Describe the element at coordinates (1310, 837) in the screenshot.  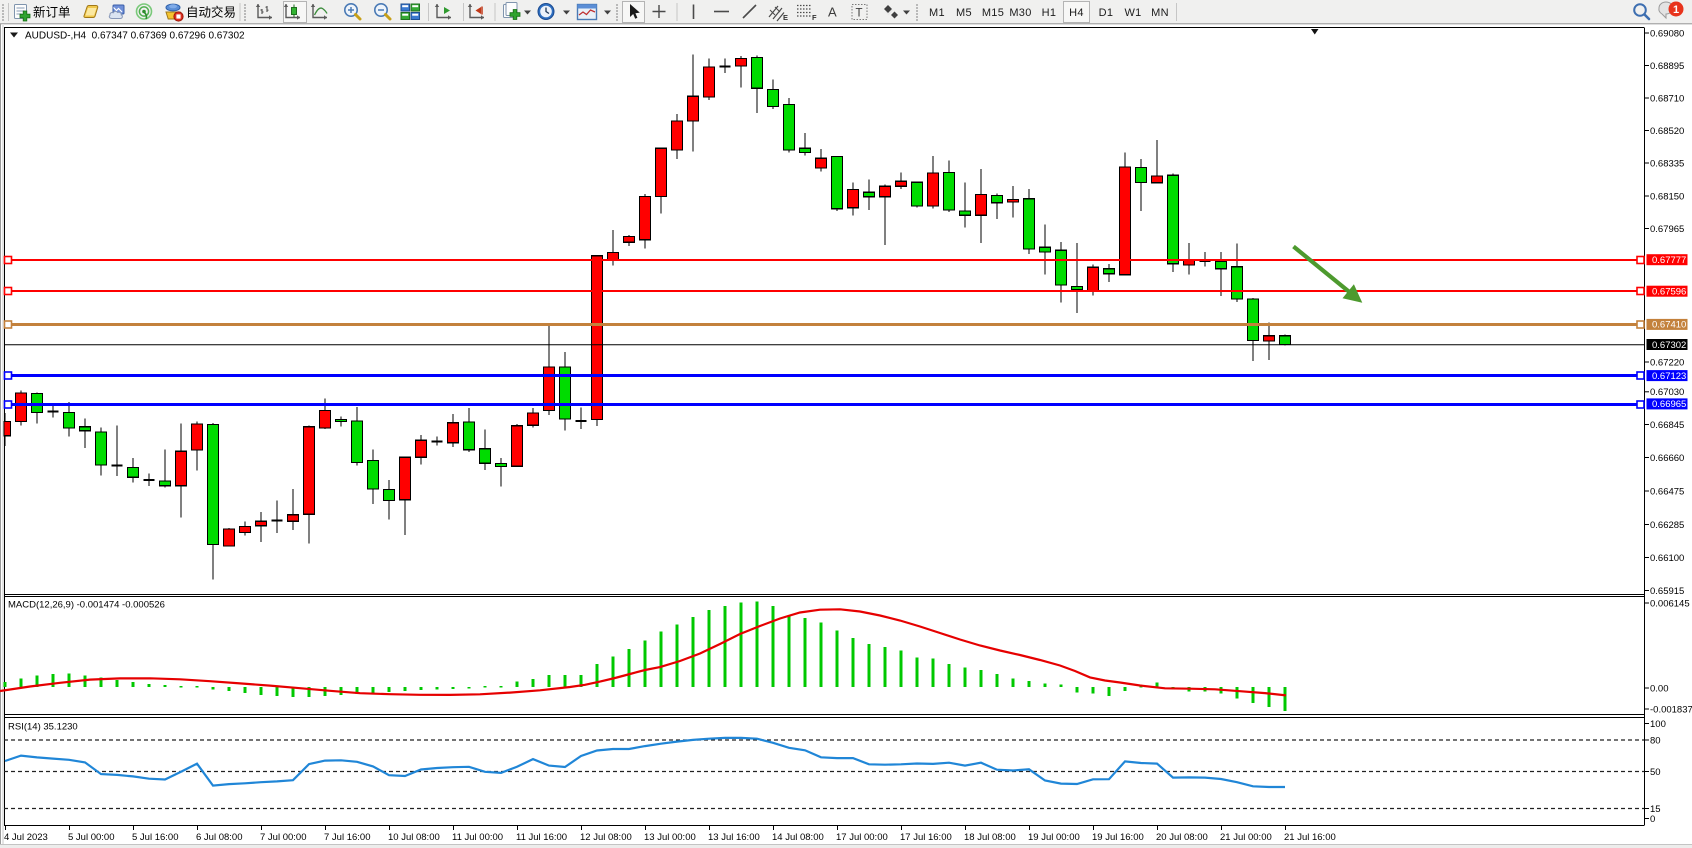
I see `svg-text: 21 Jul 16:00` at that location.